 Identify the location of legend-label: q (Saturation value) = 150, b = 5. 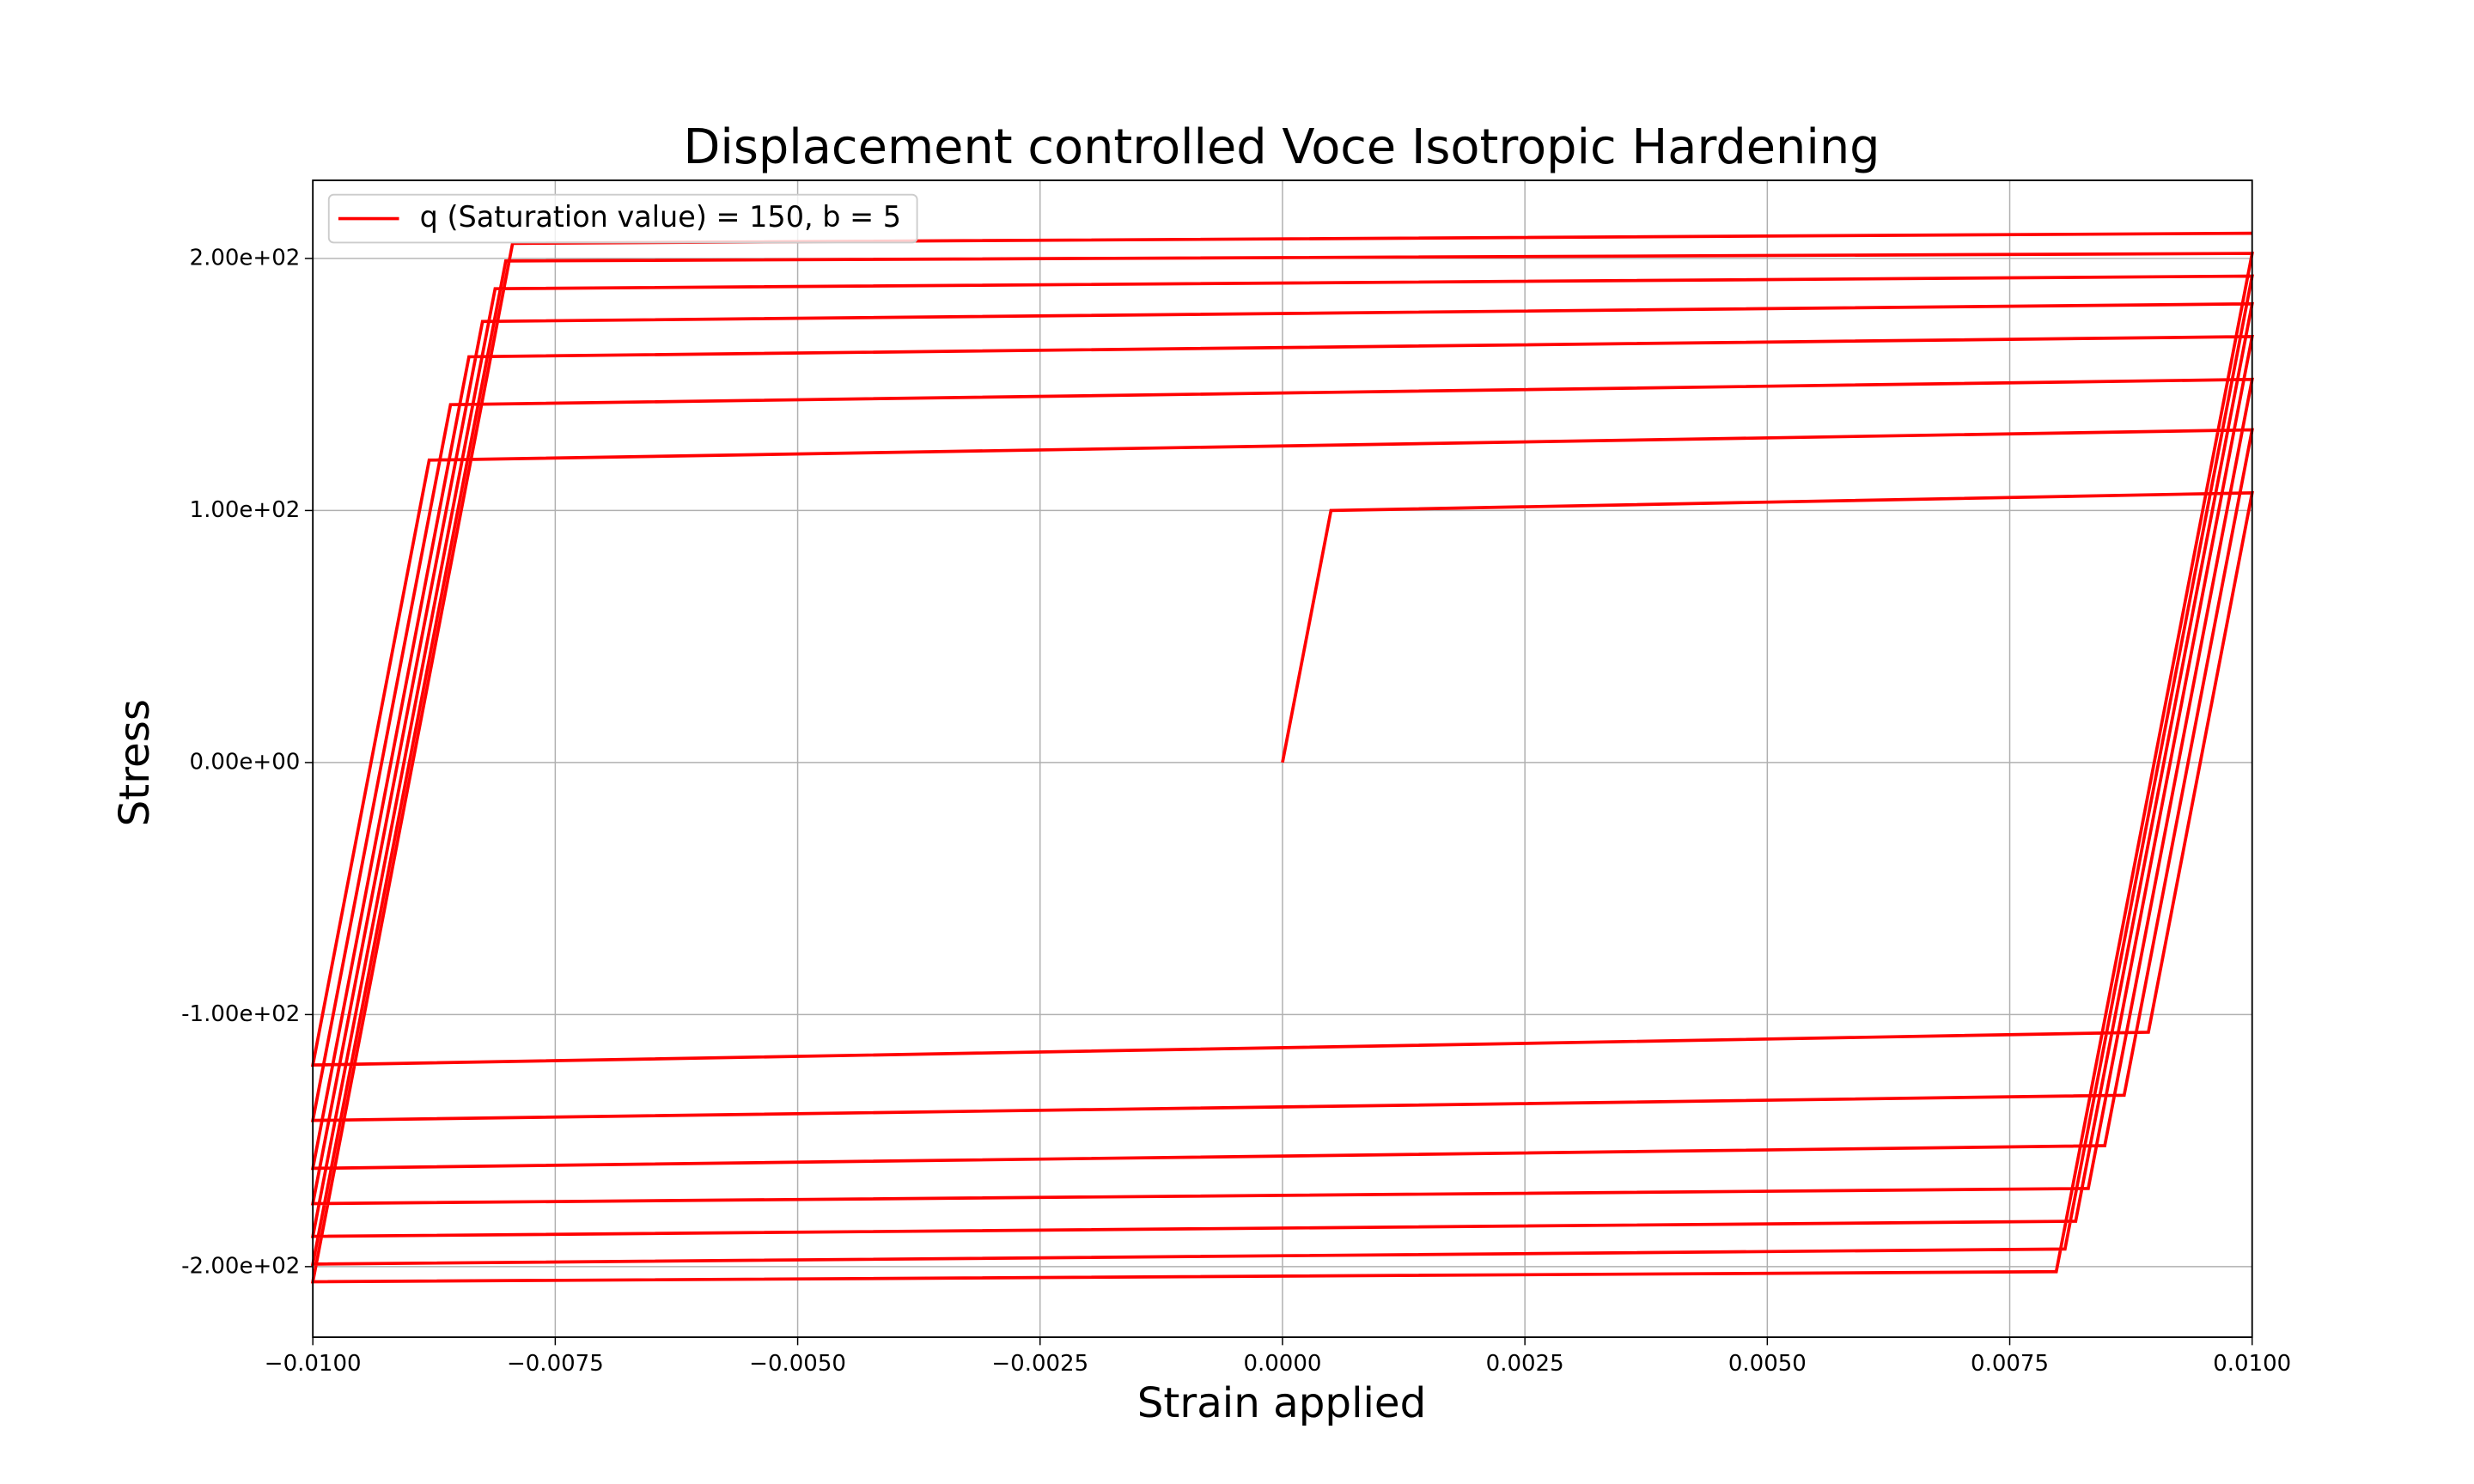
(660, 217).